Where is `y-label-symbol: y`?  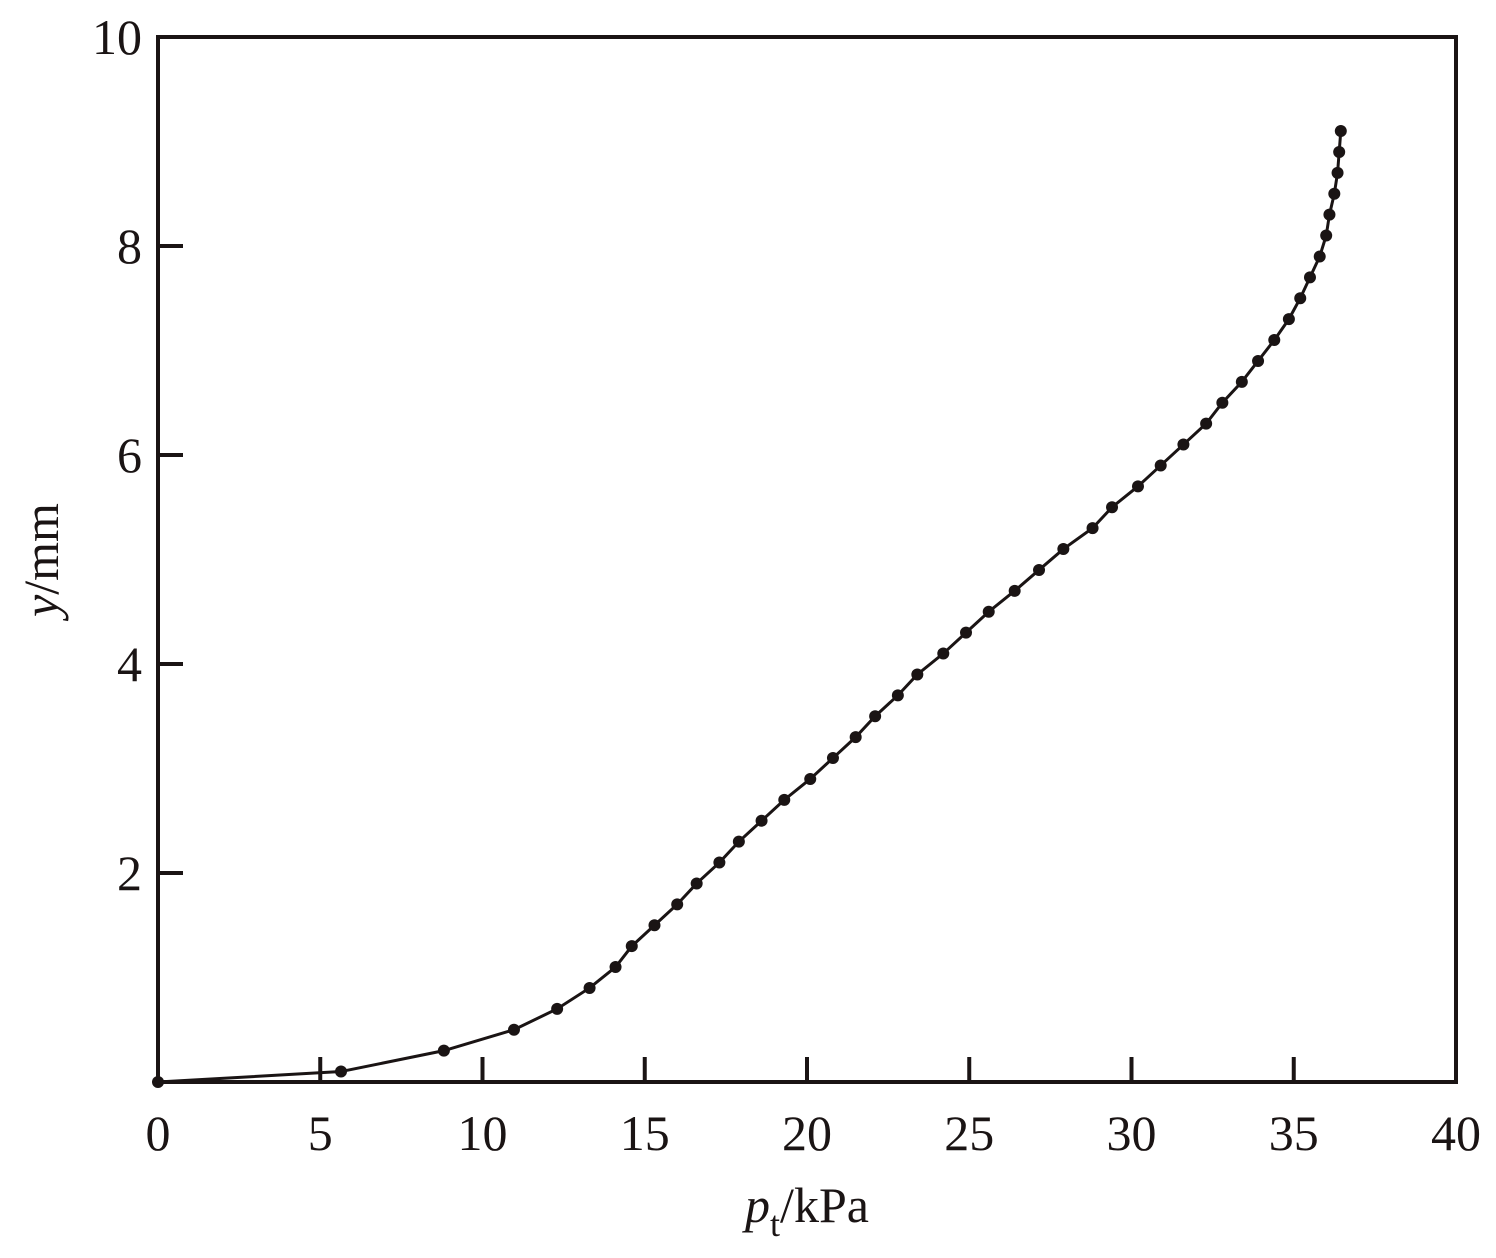
y-label-symbol: y is located at coordinates (41, 608).